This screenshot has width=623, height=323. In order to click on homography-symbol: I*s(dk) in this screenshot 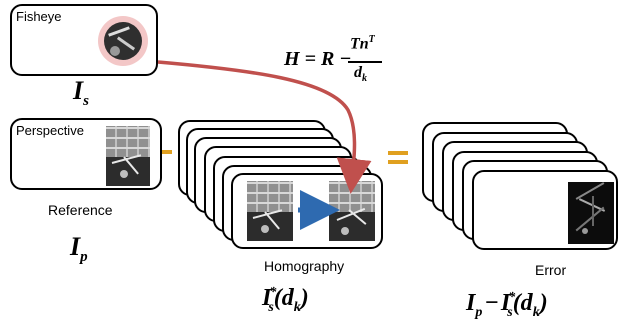, I will do `click(285, 300)`.